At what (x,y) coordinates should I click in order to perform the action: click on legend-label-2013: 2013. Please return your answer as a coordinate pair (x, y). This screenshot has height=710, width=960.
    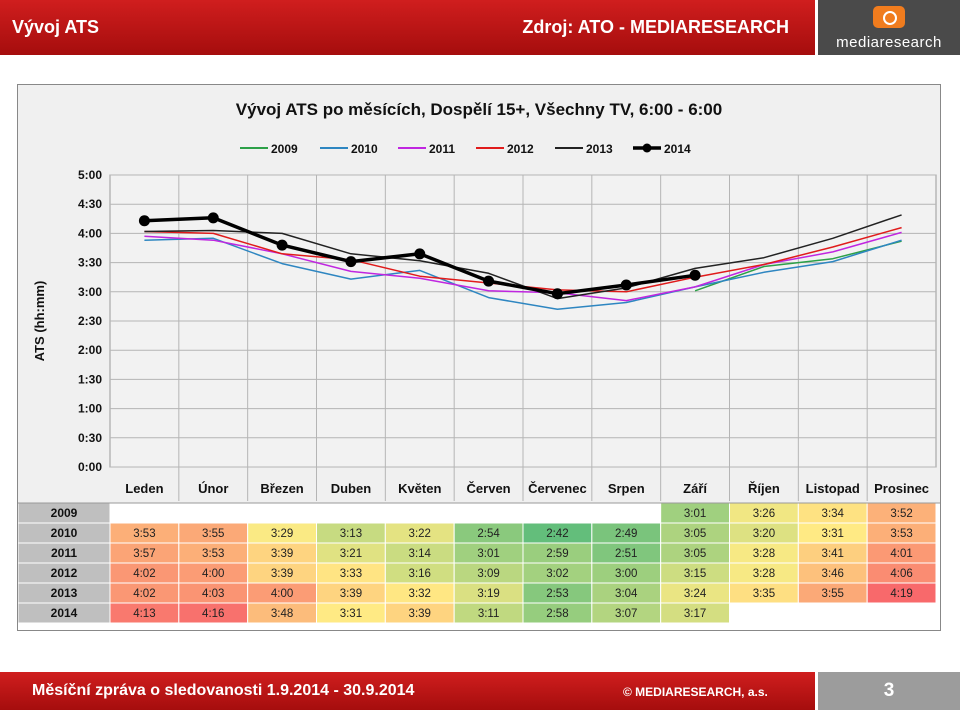
    Looking at the image, I should click on (599, 149).